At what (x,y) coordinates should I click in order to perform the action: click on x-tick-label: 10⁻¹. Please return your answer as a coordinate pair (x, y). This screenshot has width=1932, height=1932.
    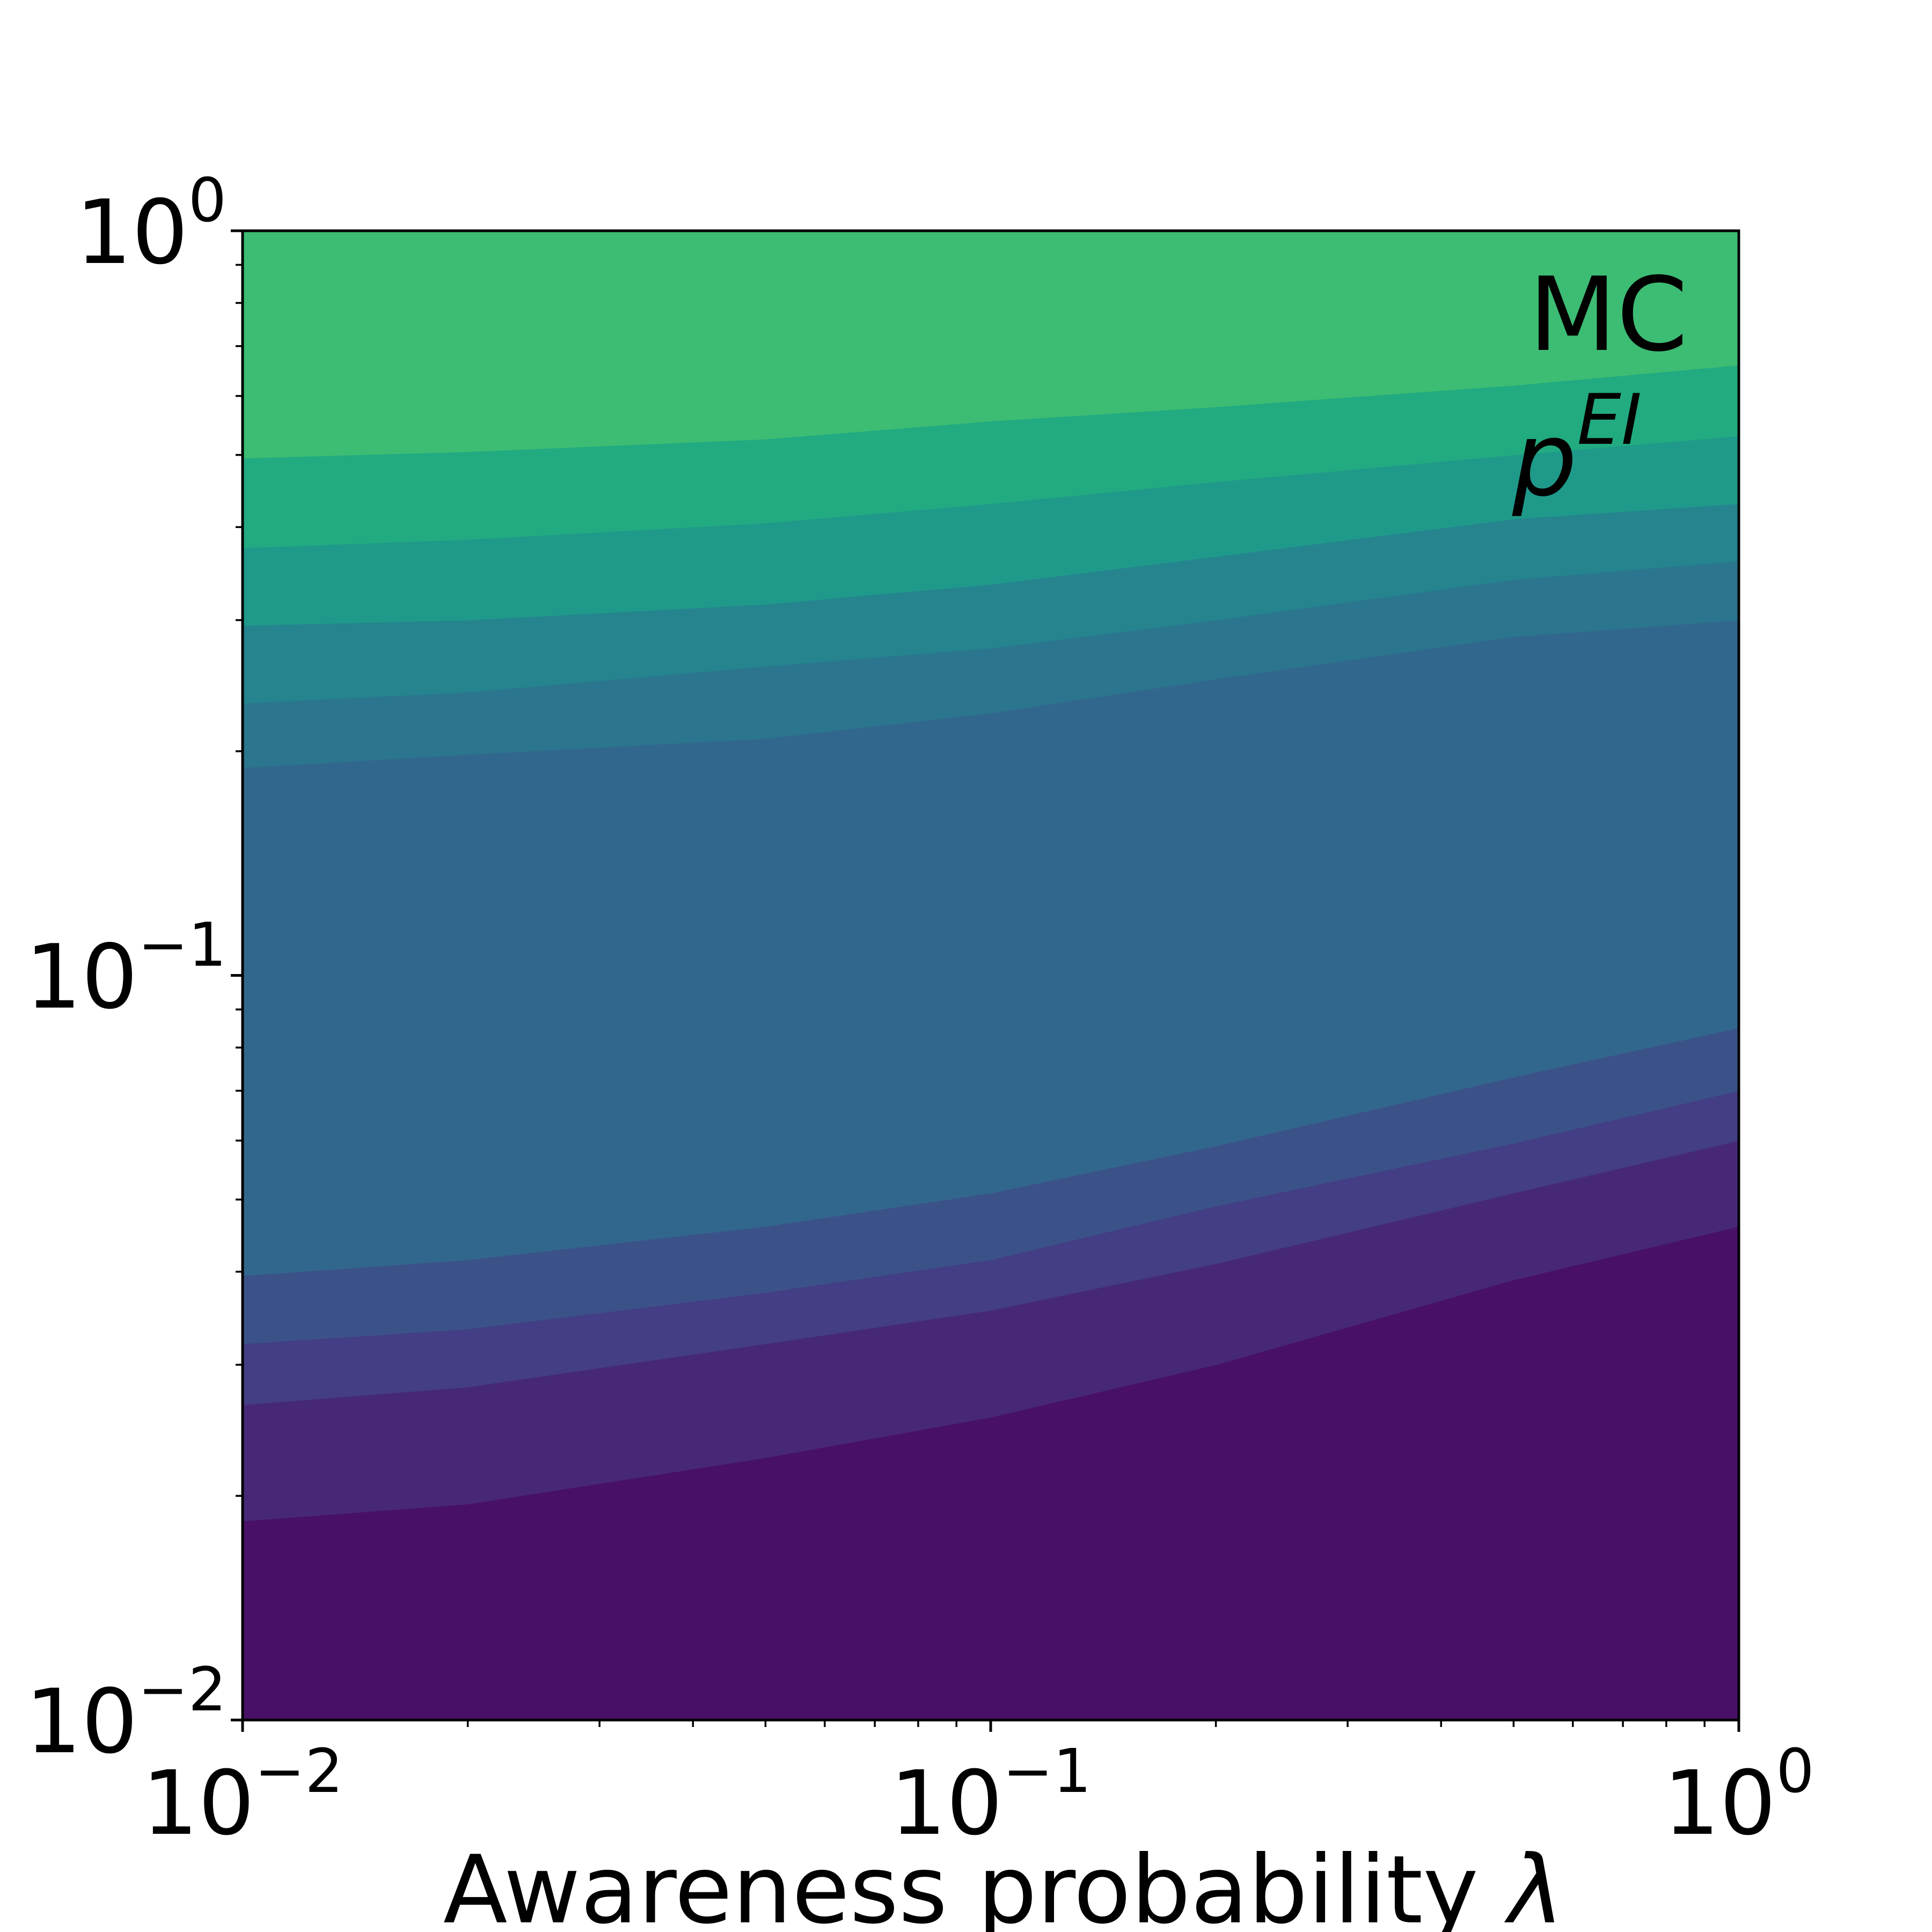
    Looking at the image, I should click on (990, 1796).